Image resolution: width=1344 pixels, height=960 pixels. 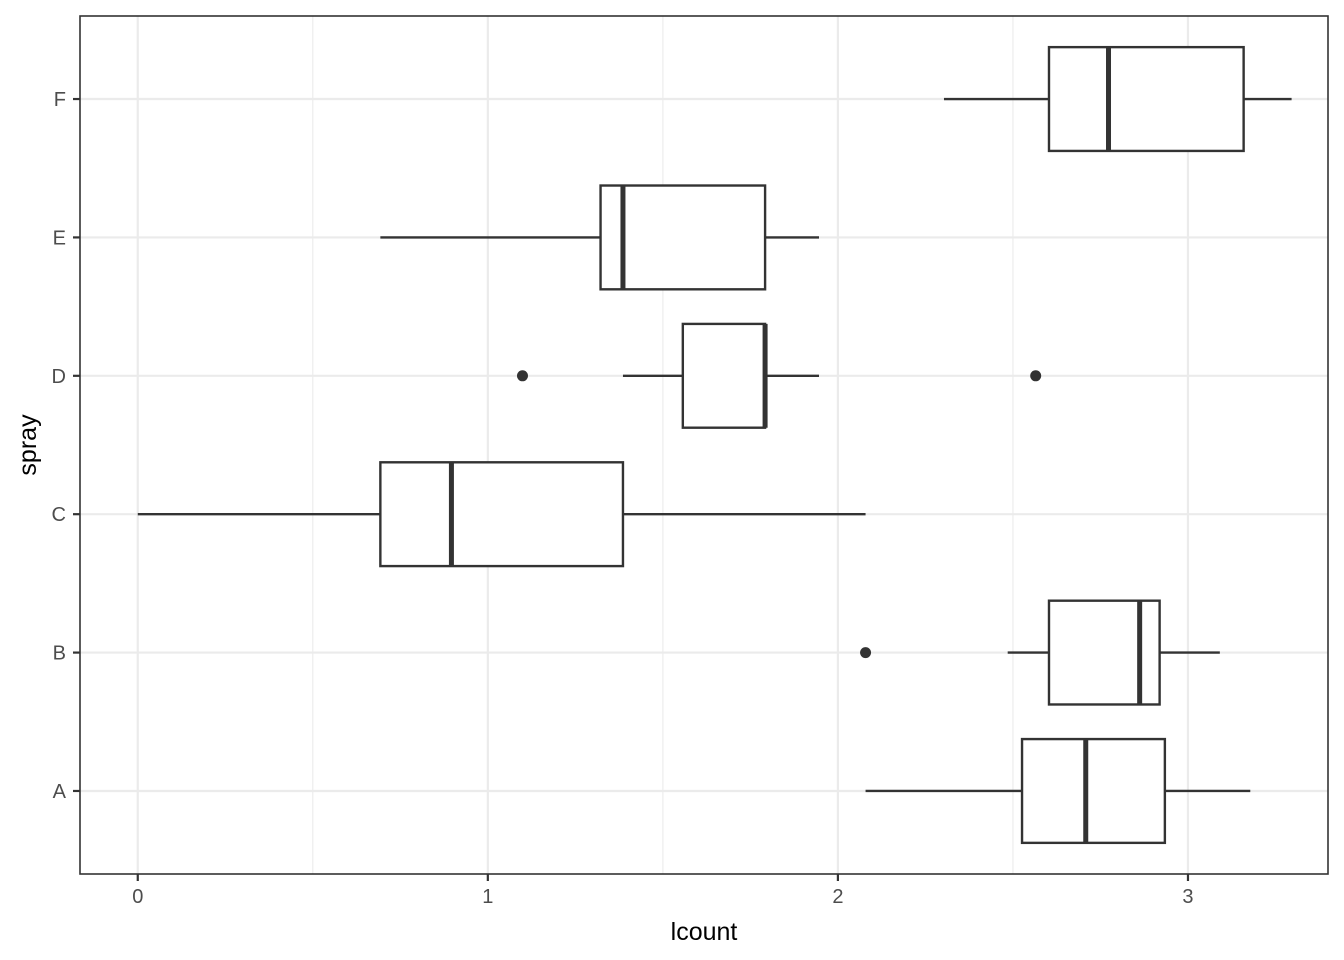 What do you see at coordinates (137, 897) in the screenshot?
I see `x-tick-label: 0` at bounding box center [137, 897].